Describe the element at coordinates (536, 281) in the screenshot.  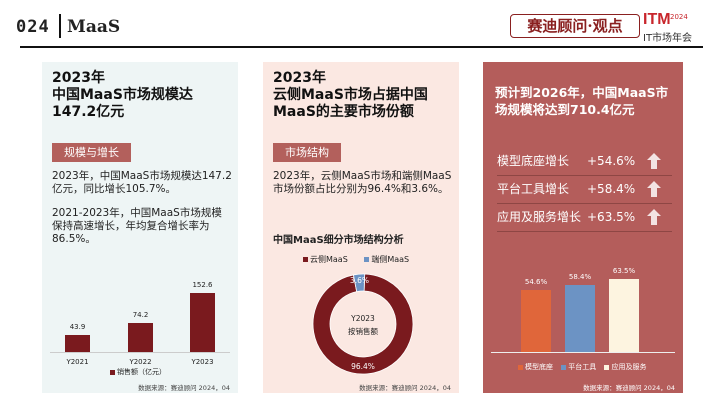
I see `data-label: 54.6%` at that location.